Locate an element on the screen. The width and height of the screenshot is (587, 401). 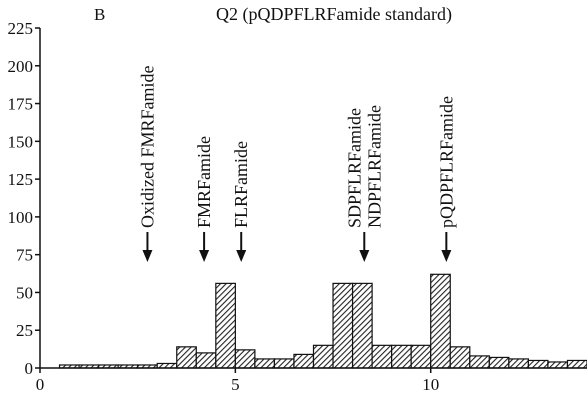
annotation-label: Oxidized FMRFamide is located at coordinates (147, 146).